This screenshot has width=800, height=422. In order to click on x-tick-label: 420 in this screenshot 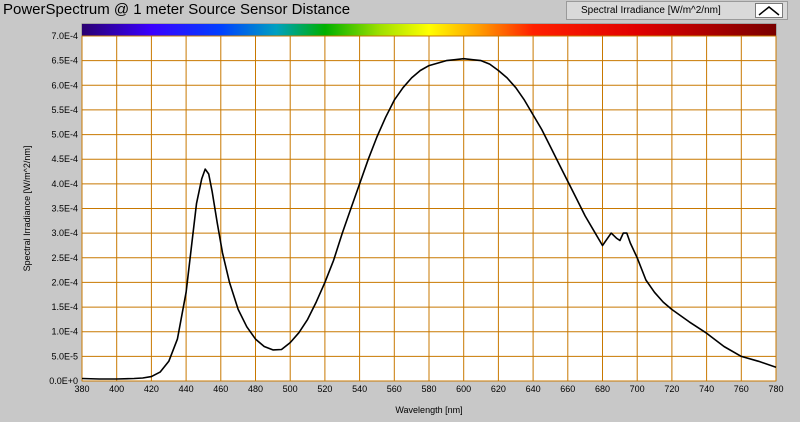, I will do `click(151, 389)`.